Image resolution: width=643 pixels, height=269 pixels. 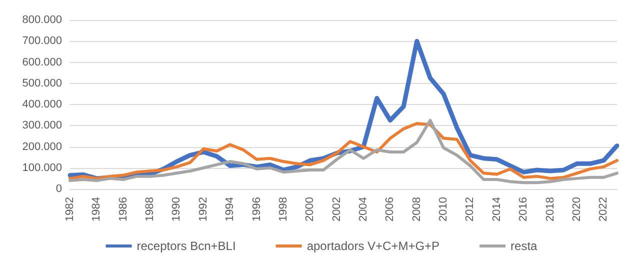 What do you see at coordinates (96, 209) in the screenshot?
I see `x-tick-label: 1984` at bounding box center [96, 209].